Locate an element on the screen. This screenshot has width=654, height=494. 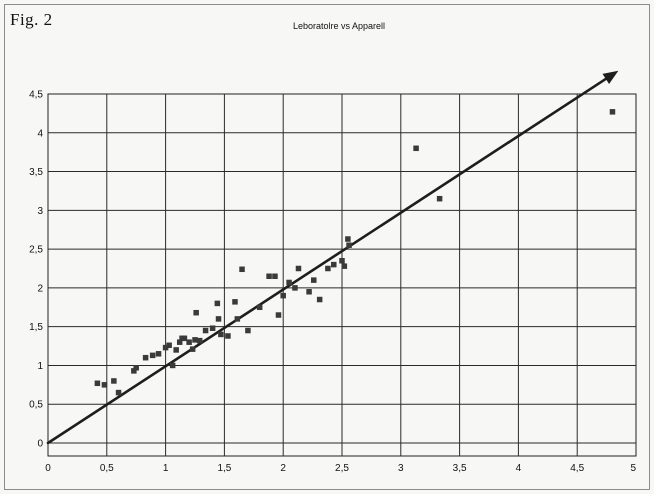
x-tick-label: 1 is located at coordinates (166, 468).